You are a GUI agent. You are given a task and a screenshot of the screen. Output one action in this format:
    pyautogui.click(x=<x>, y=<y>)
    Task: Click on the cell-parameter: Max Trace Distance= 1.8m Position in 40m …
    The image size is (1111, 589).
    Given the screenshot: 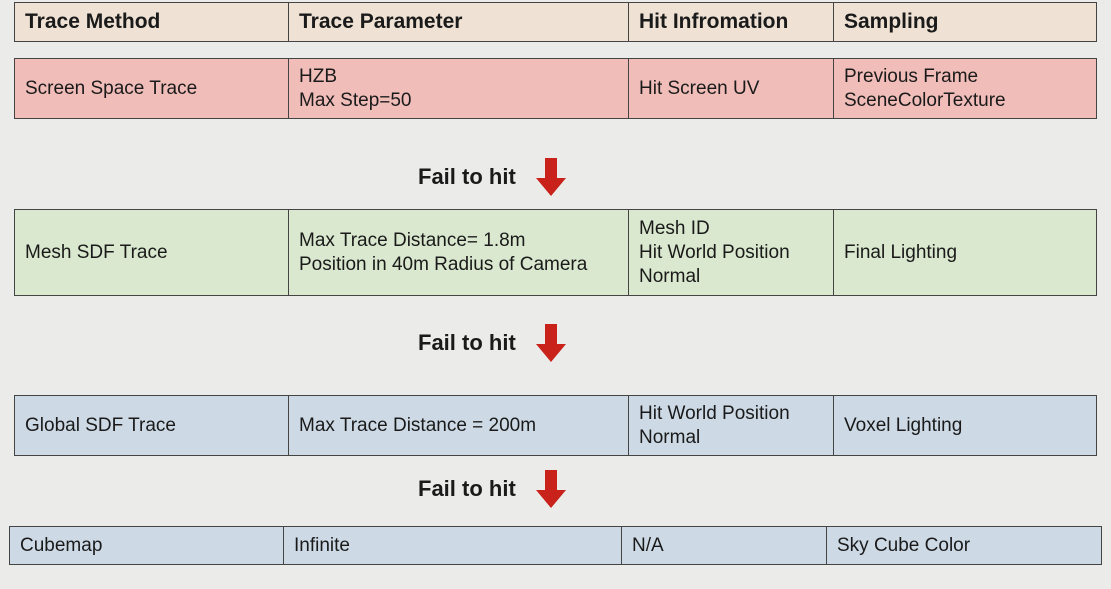 What is the action you would take?
    pyautogui.click(x=459, y=252)
    